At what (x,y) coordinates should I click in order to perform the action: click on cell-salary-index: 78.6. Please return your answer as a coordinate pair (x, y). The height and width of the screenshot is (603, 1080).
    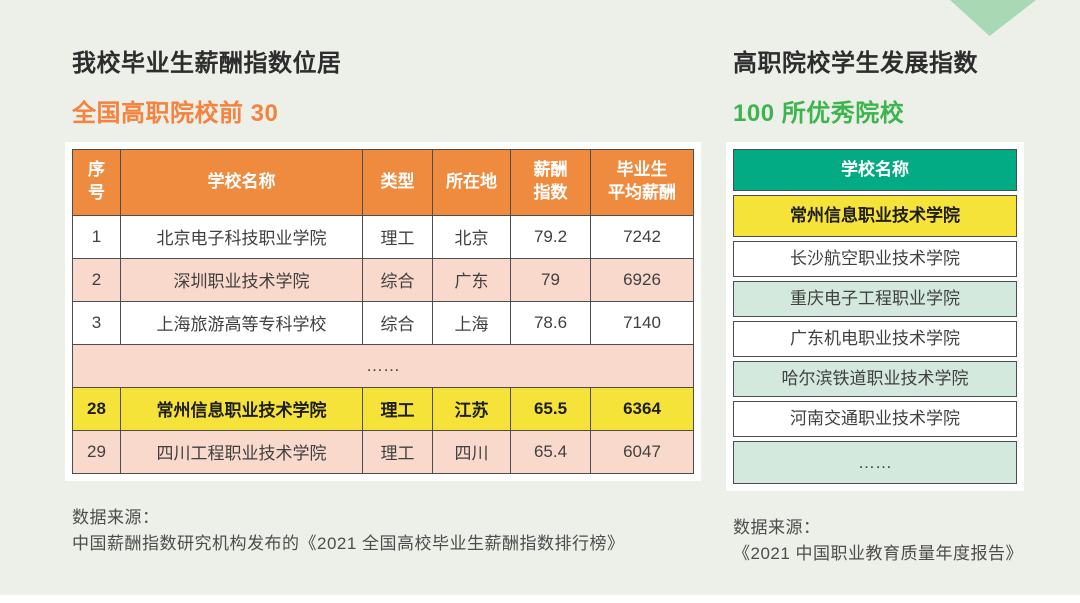
    Looking at the image, I should click on (550, 322).